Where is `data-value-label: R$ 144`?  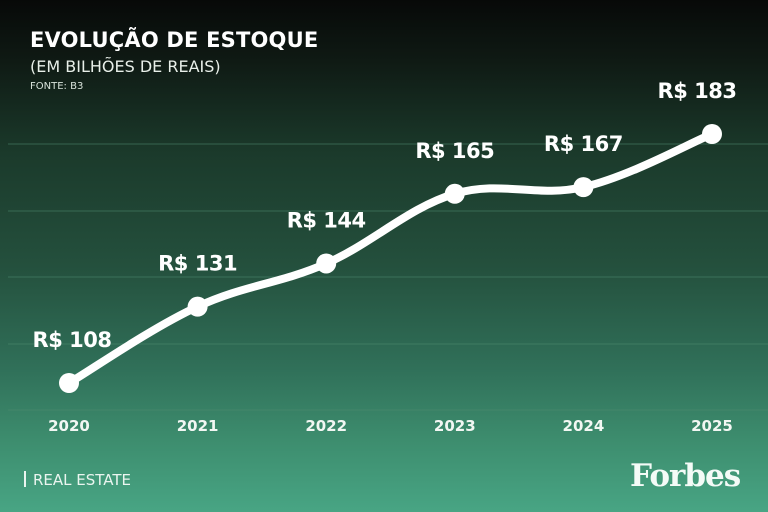 data-value-label: R$ 144 is located at coordinates (326, 220).